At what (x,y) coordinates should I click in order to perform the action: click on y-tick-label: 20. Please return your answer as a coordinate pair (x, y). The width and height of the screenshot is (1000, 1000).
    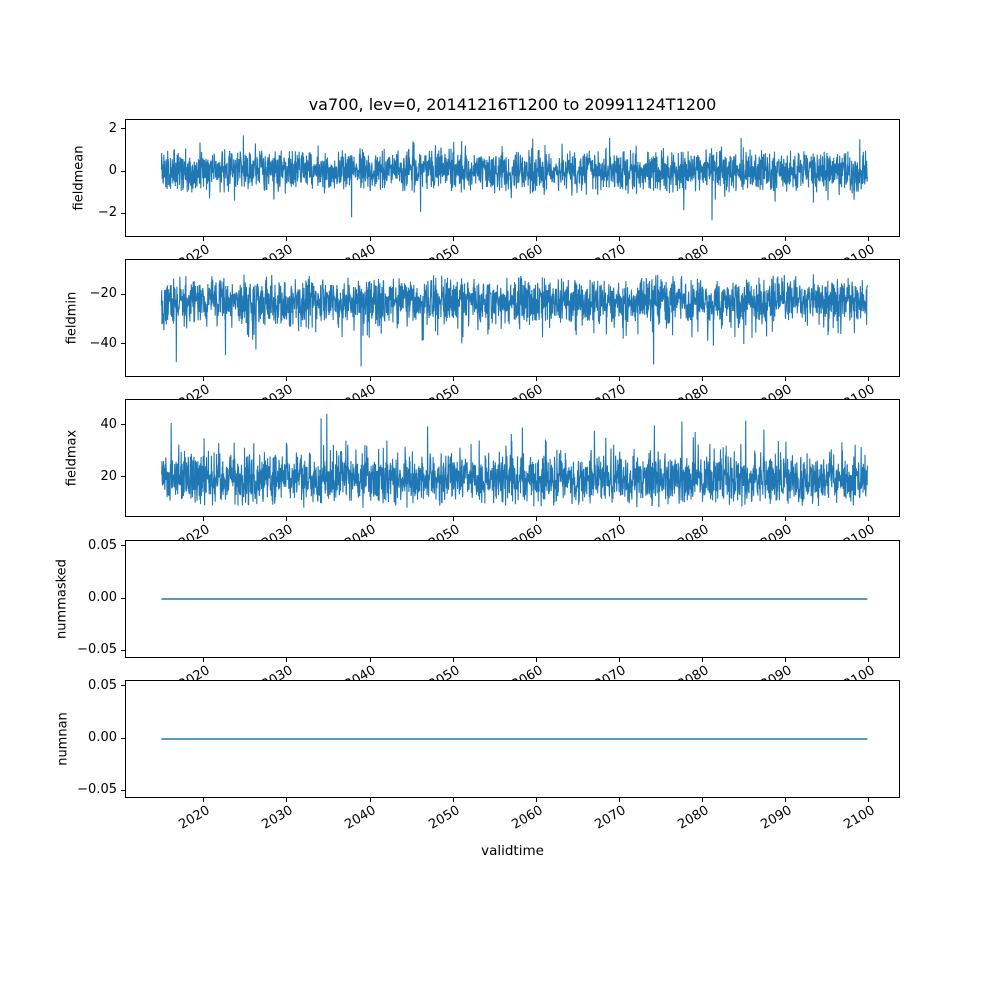
    Looking at the image, I should click on (108, 476).